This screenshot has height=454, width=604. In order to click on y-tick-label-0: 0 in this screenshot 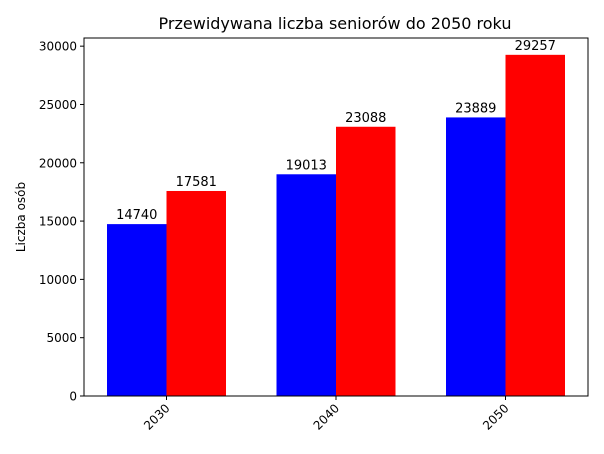, I will do `click(73, 397)`.